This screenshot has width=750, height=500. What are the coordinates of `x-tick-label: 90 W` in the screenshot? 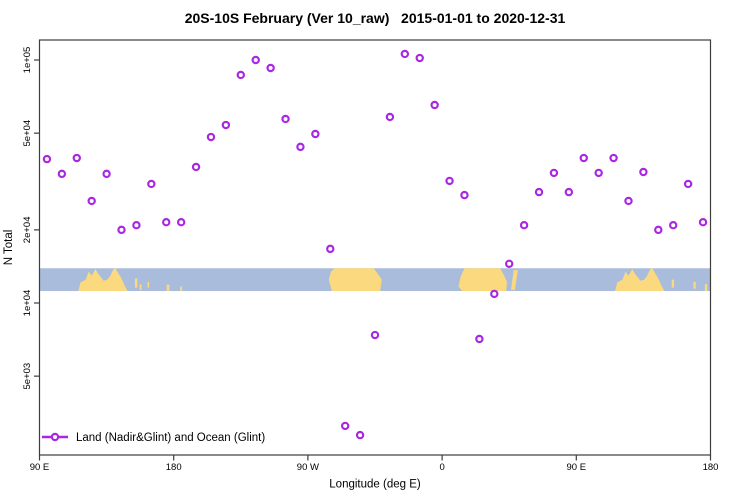 It's located at (308, 467).